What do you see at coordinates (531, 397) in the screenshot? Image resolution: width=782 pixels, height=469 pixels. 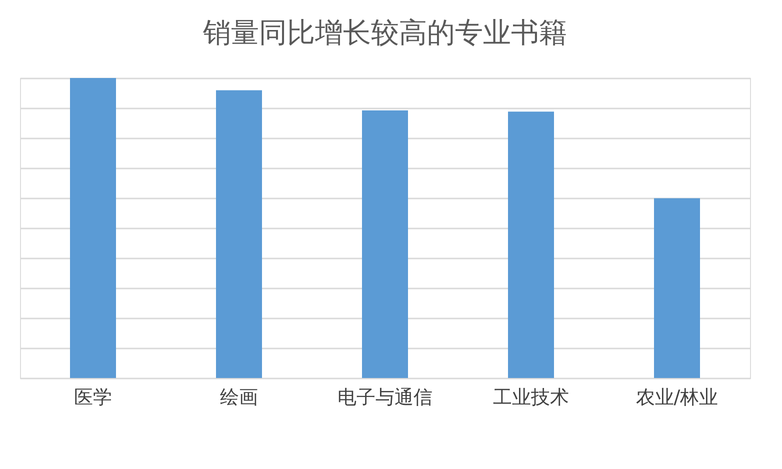 I see `x-tick-label: 工业技术` at bounding box center [531, 397].